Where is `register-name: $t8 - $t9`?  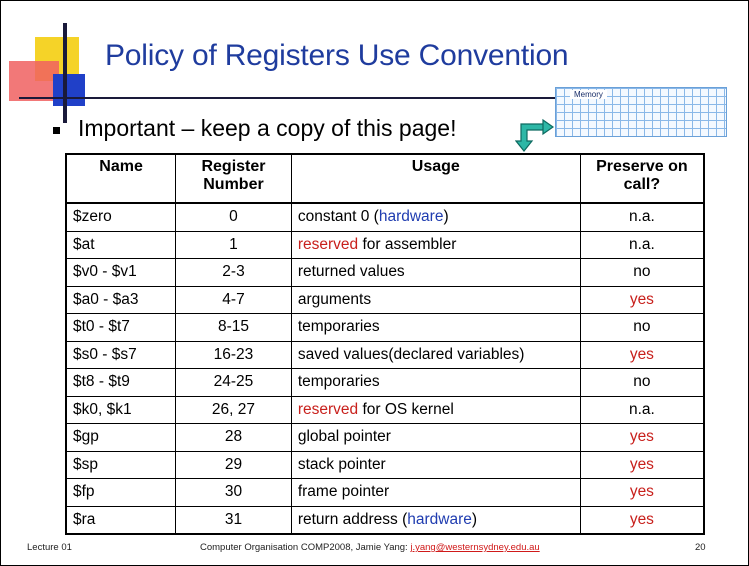 register-name: $t8 - $t9 is located at coordinates (121, 382).